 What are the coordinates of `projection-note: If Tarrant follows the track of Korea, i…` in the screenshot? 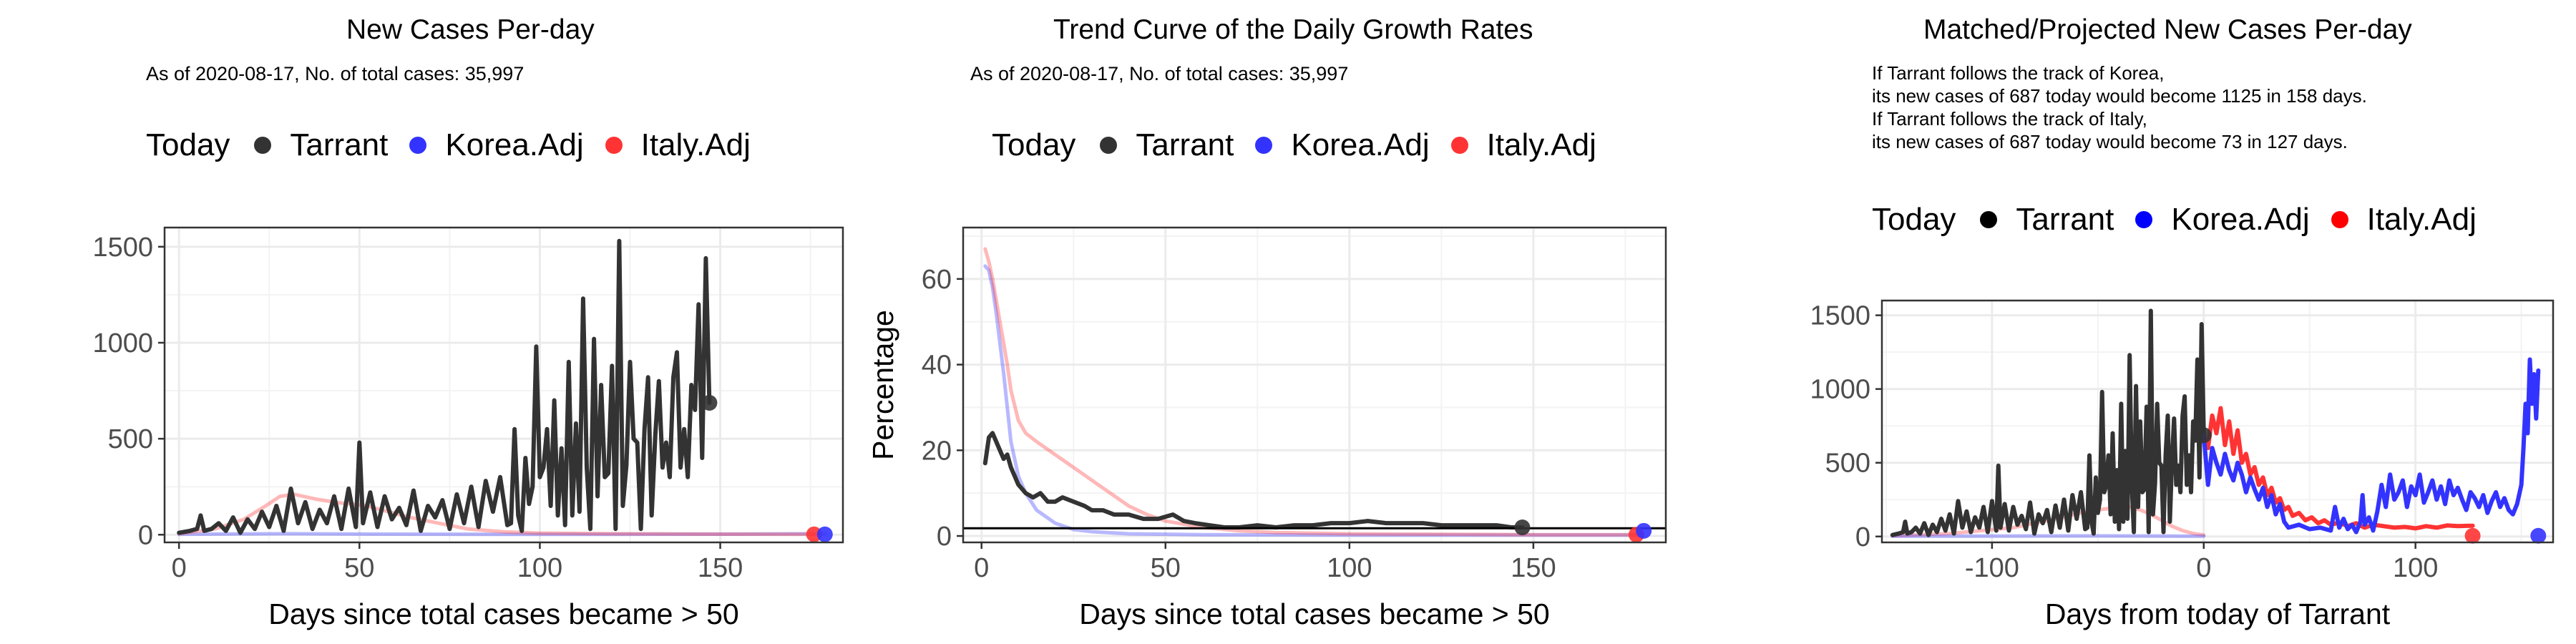 It's located at (2119, 107).